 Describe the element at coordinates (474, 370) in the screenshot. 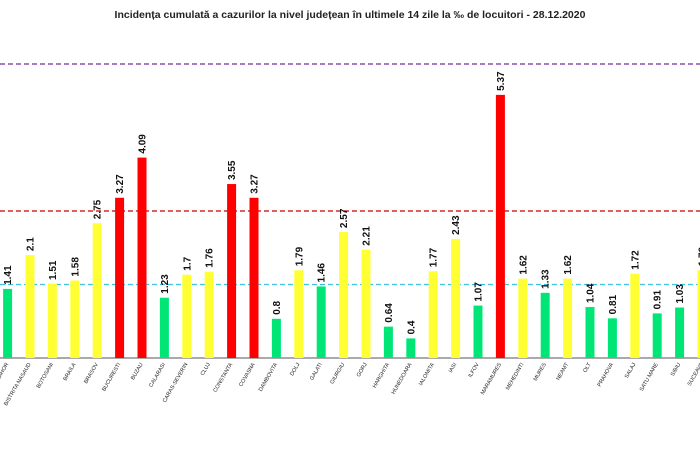

I see `category-label: ILFOV` at that location.